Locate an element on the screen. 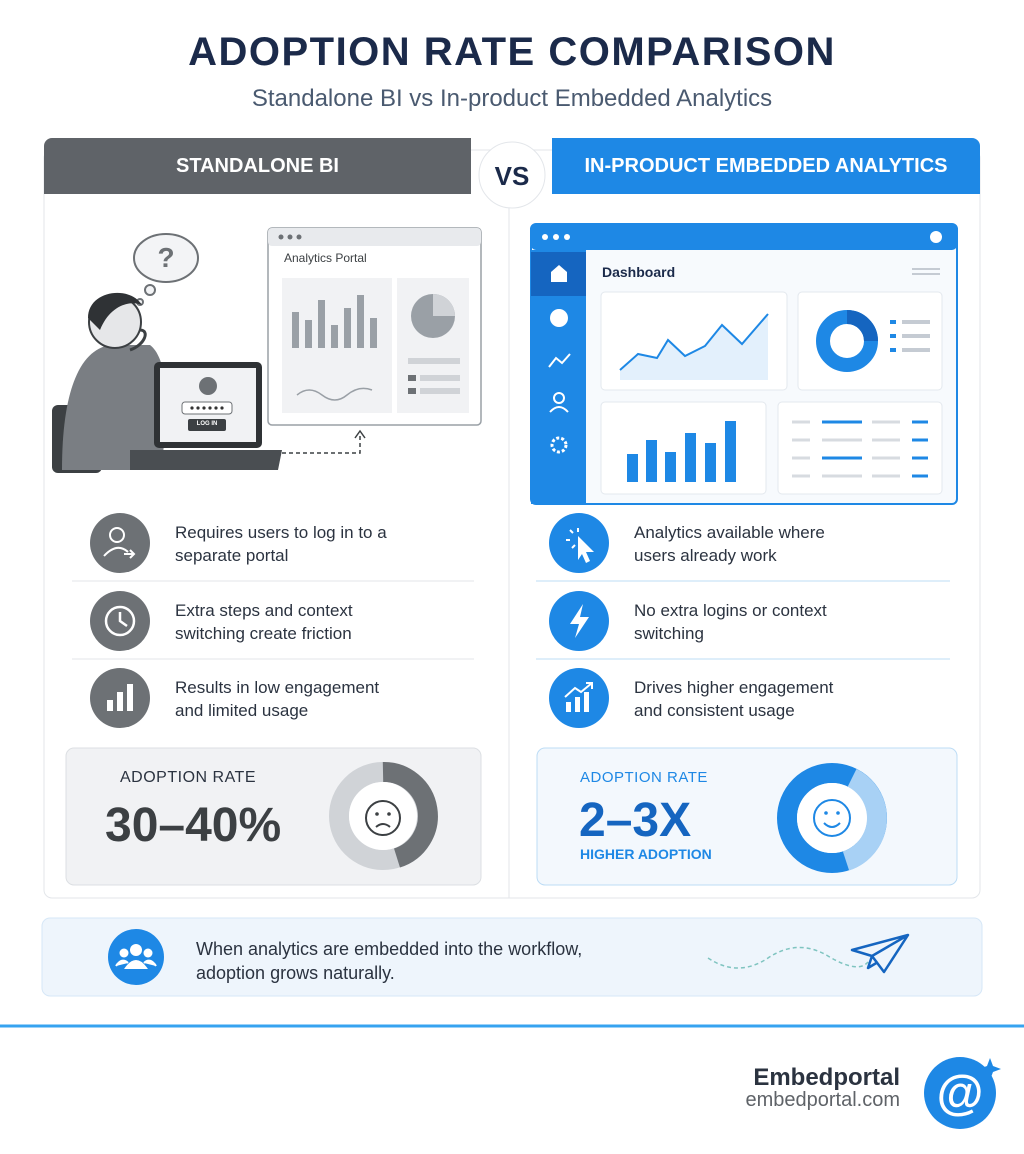 Image resolution: width=1024 pixels, height=1154 pixels. vs-circle is located at coordinates (512, 175).